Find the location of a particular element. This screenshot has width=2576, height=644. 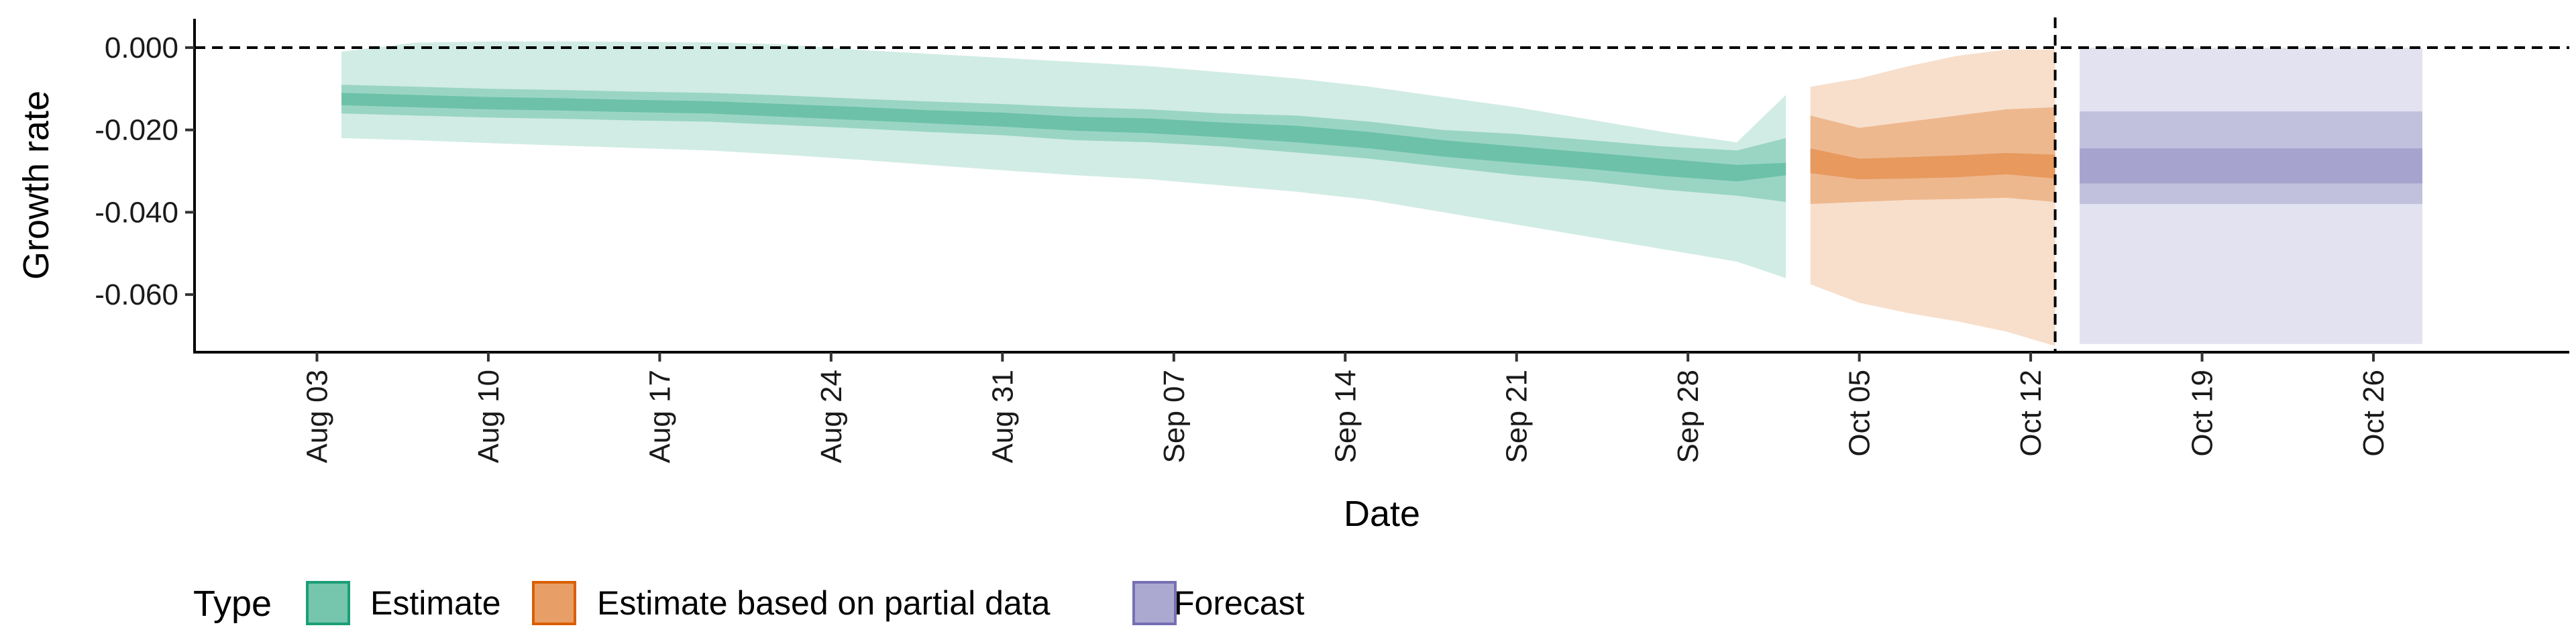

x-tick-label: Oct 12 is located at coordinates (2031, 413).